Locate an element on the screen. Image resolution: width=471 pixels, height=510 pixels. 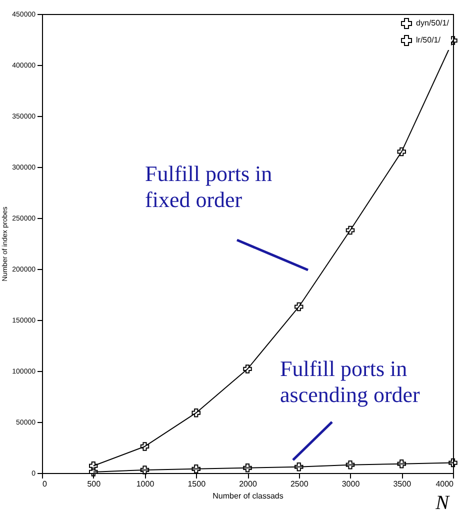
text: N is located at coordinates (442, 501).